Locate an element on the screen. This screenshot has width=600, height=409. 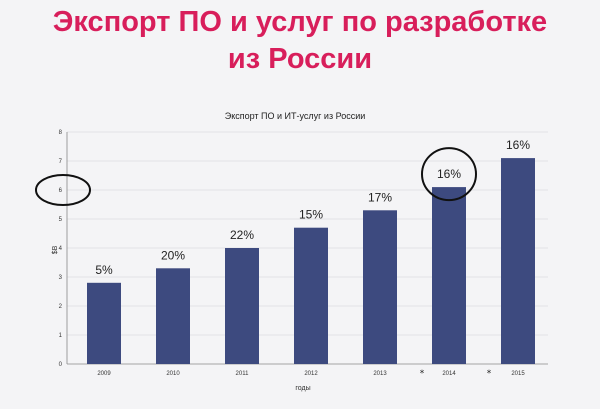
y-tick-label-8: 8 is located at coordinates (61, 133).